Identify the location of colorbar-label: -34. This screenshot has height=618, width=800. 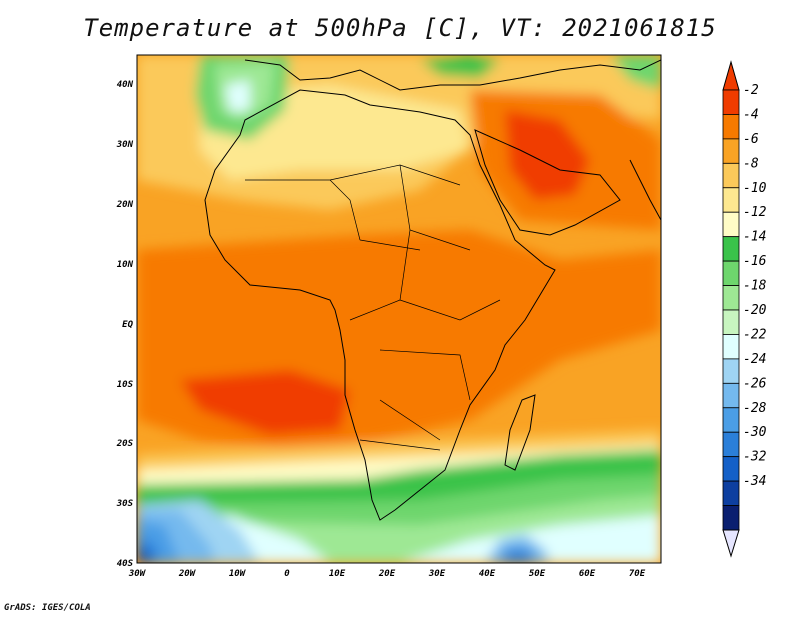
(754, 481).